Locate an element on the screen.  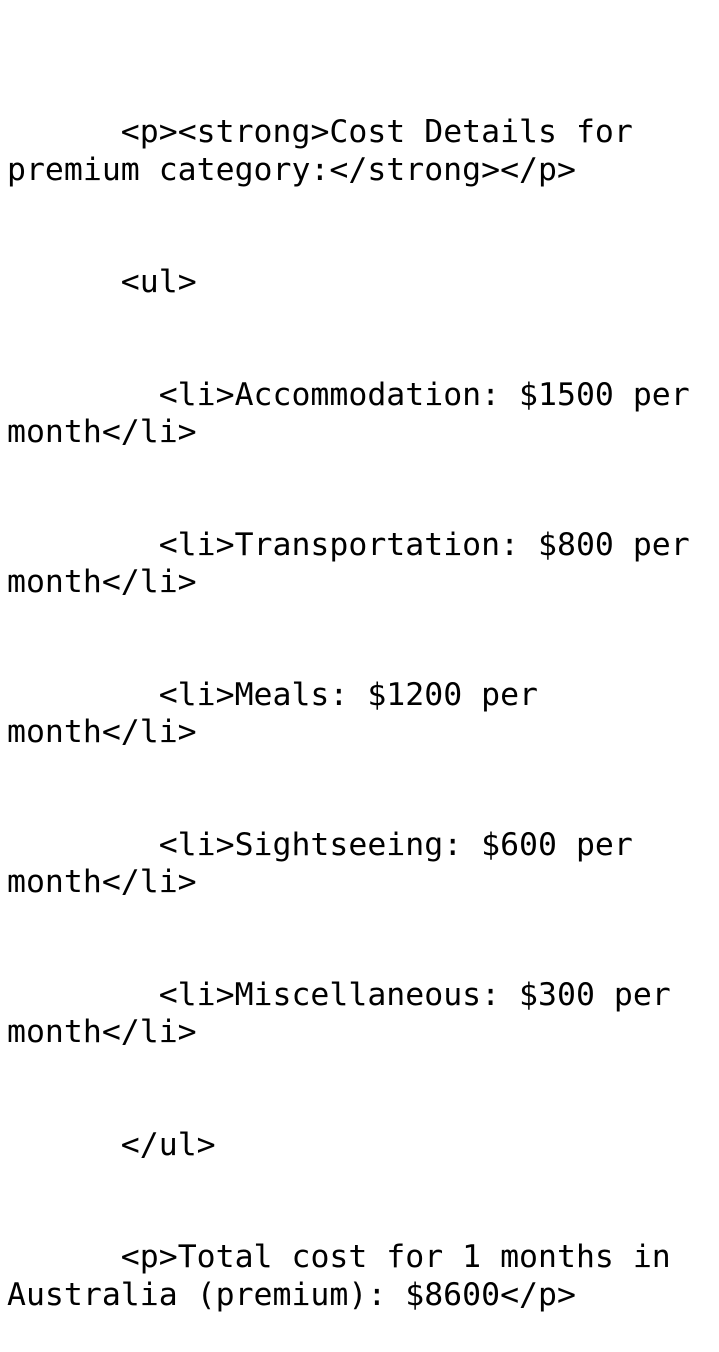
list-item-sightseeing: <li>Sightseeing: $600 per month</li> is located at coordinates (329, 863).